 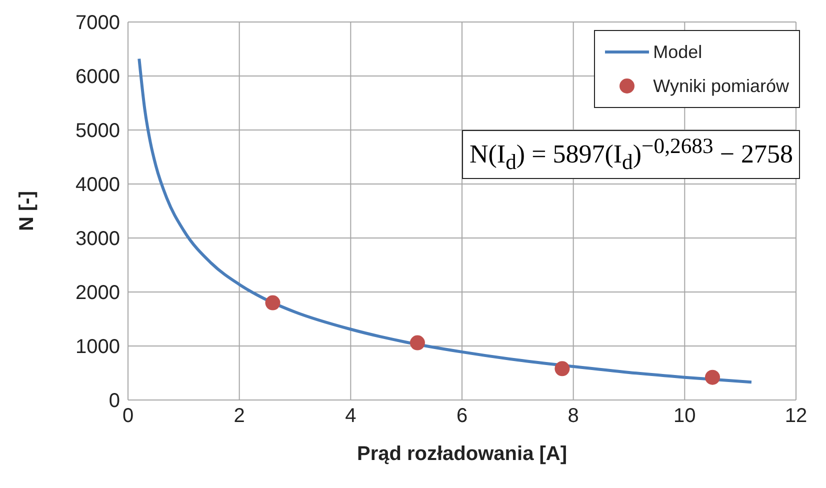 What do you see at coordinates (721, 86) in the screenshot?
I see `legend-label: Wyniki pomiarów` at bounding box center [721, 86].